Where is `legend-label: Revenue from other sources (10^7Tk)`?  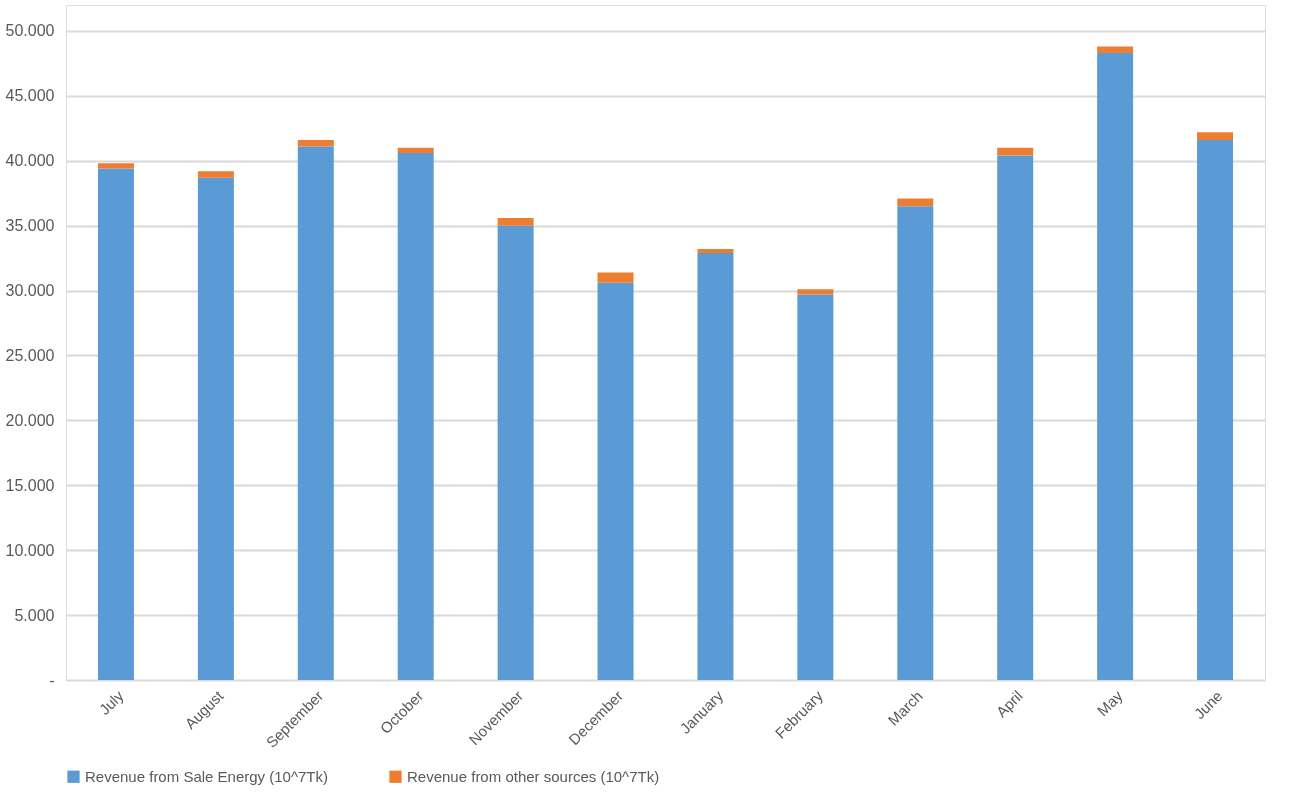 legend-label: Revenue from other sources (10^7Tk) is located at coordinates (533, 776).